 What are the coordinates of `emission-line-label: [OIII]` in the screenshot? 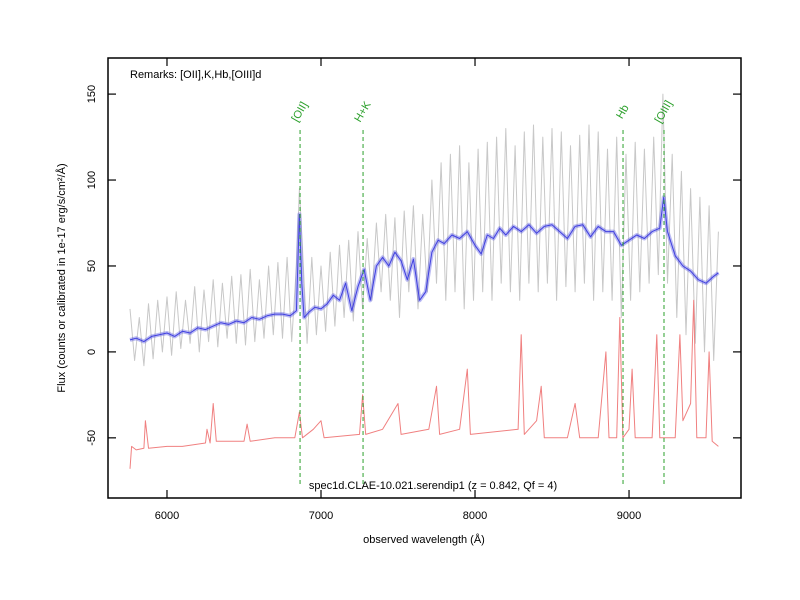 It's located at (664, 112).